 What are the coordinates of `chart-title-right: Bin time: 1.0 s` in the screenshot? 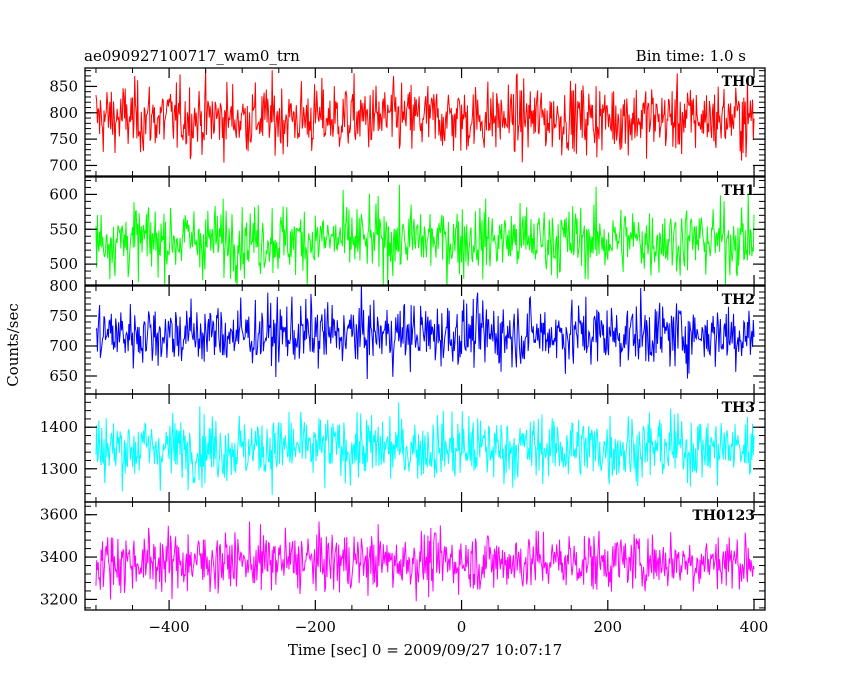 It's located at (691, 56).